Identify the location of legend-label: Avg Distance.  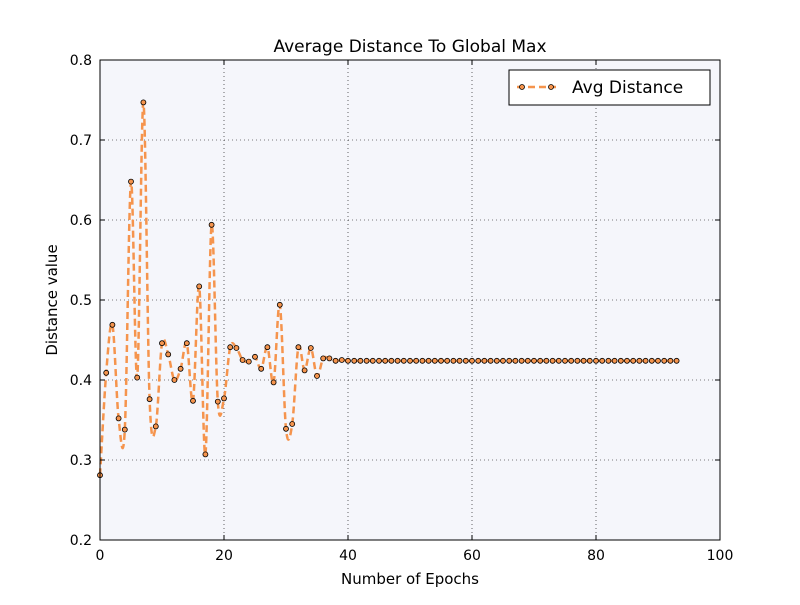
(627, 88).